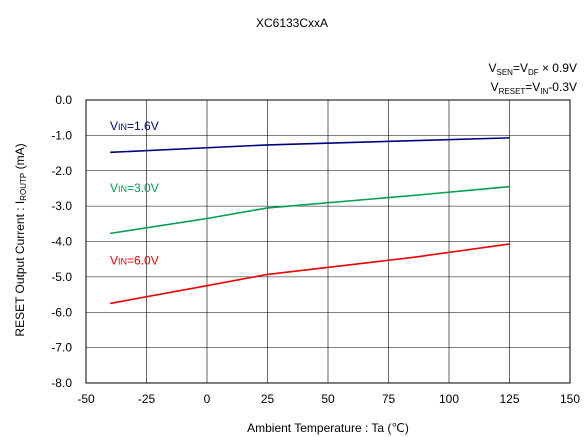 This screenshot has height=437, width=584. I want to click on y-tick-label: -8.0, so click(61, 383).